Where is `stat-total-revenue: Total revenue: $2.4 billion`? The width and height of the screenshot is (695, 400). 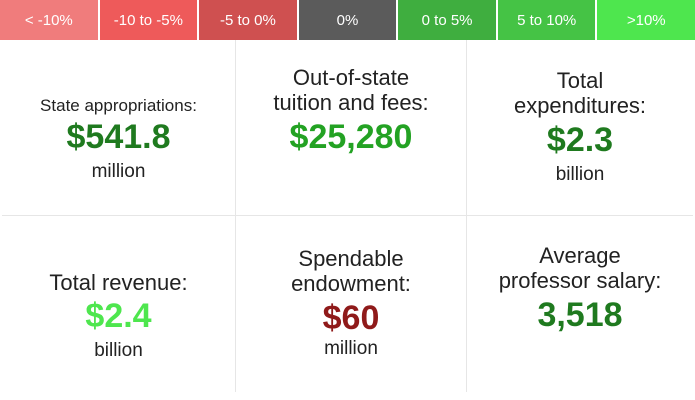
stat-total-revenue: Total revenue: $2.4 billion is located at coordinates (118, 316).